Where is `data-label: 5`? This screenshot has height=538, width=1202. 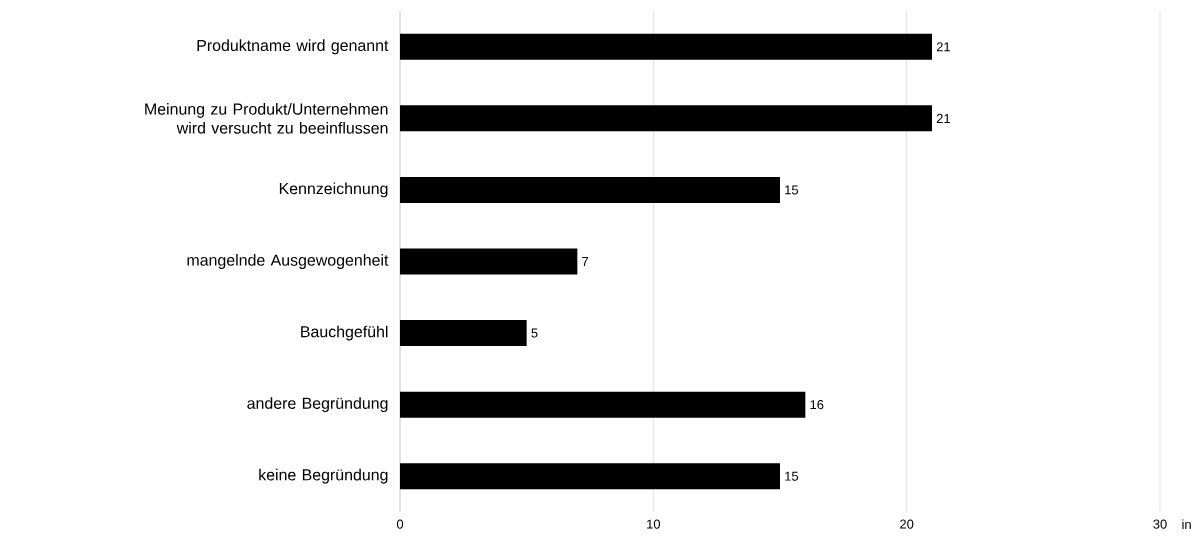 data-label: 5 is located at coordinates (534, 333).